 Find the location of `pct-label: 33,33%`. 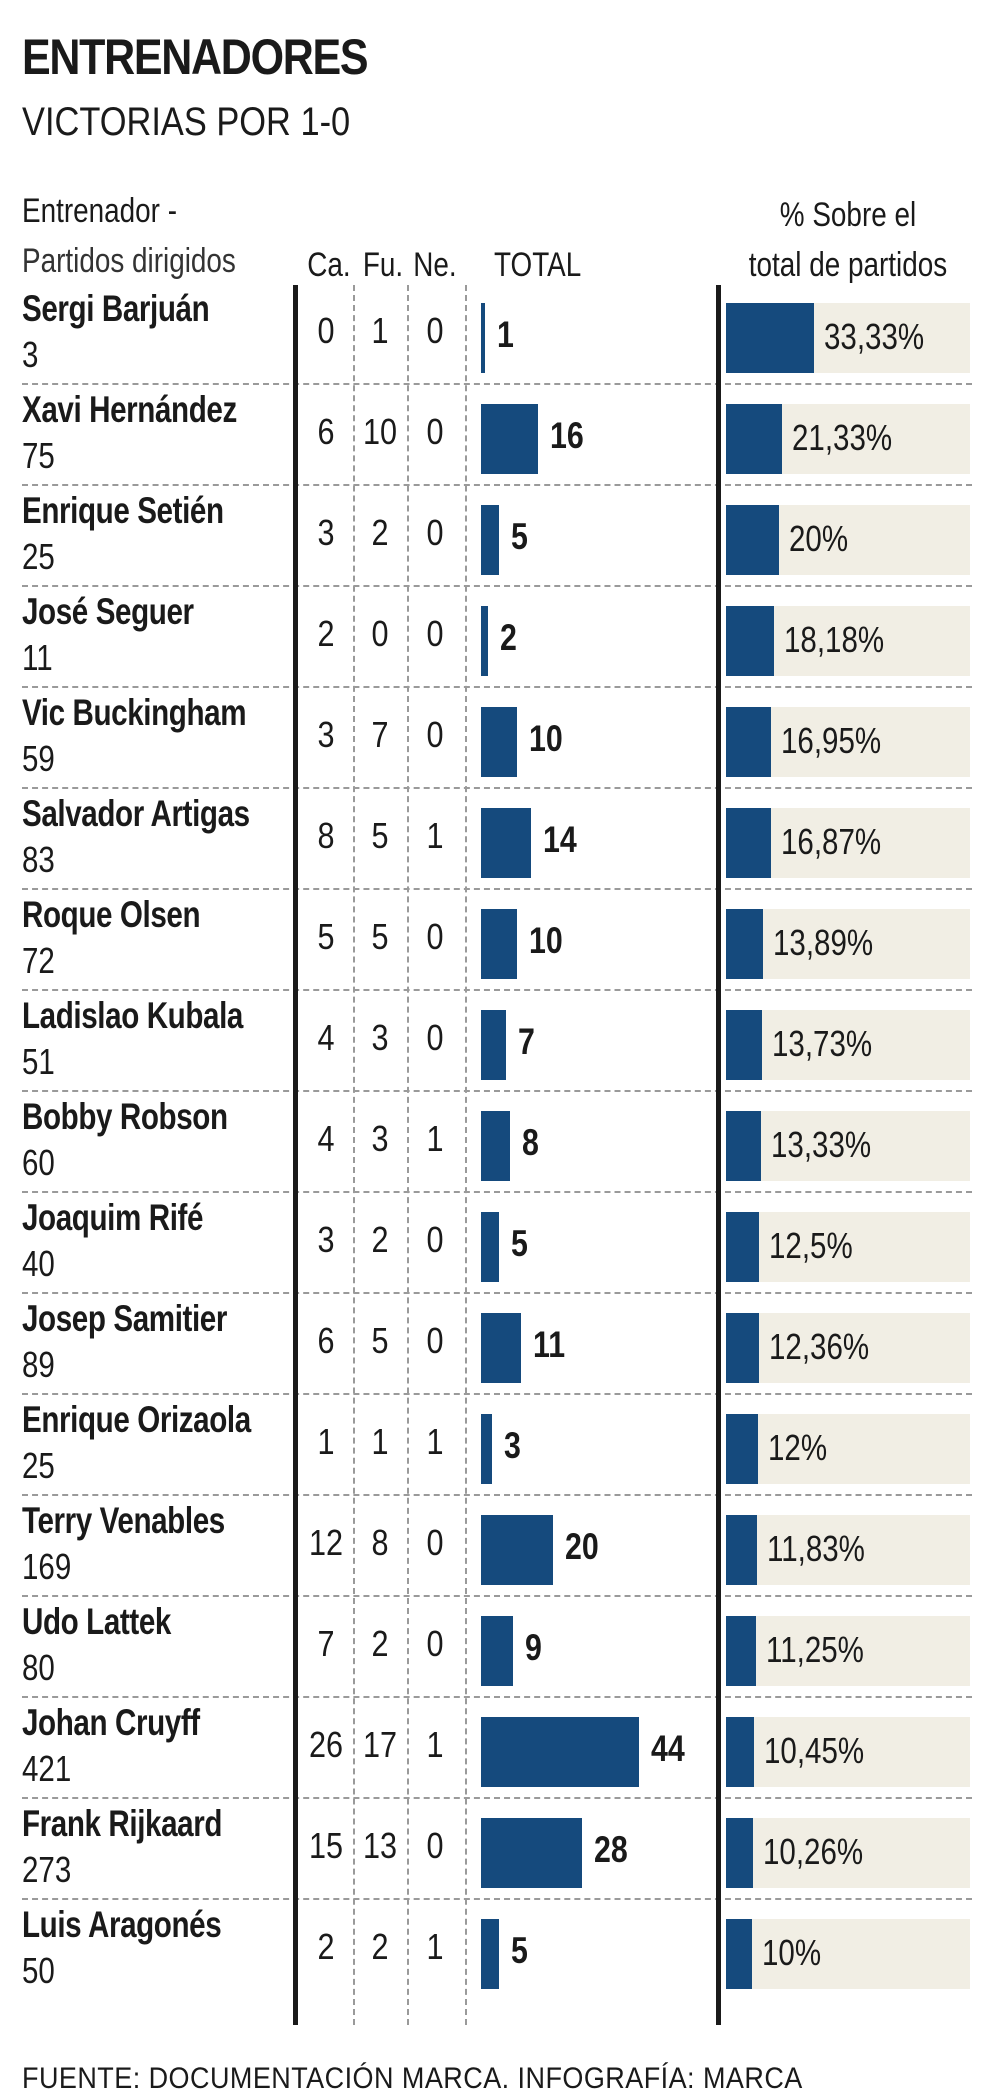

pct-label: 33,33% is located at coordinates (874, 336).